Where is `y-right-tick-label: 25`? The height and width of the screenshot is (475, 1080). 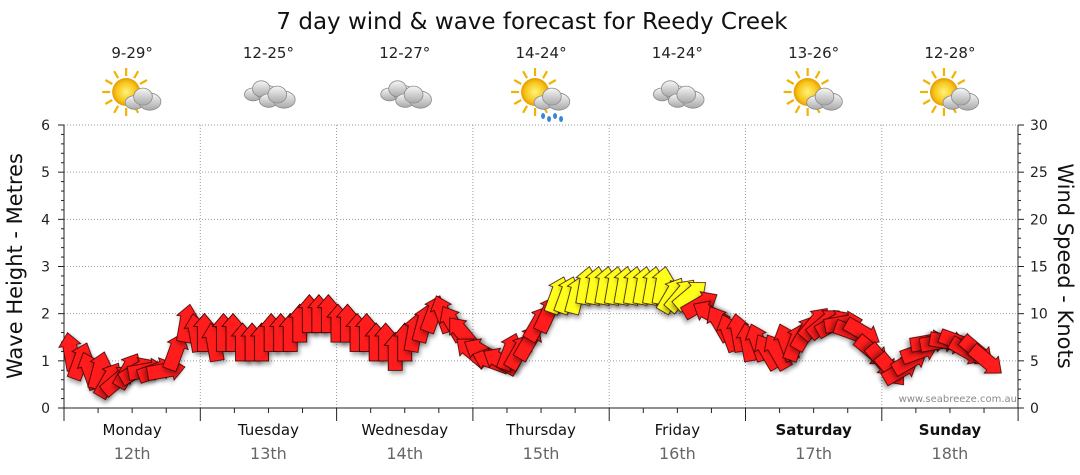 y-right-tick-label: 25 is located at coordinates (1039, 173).